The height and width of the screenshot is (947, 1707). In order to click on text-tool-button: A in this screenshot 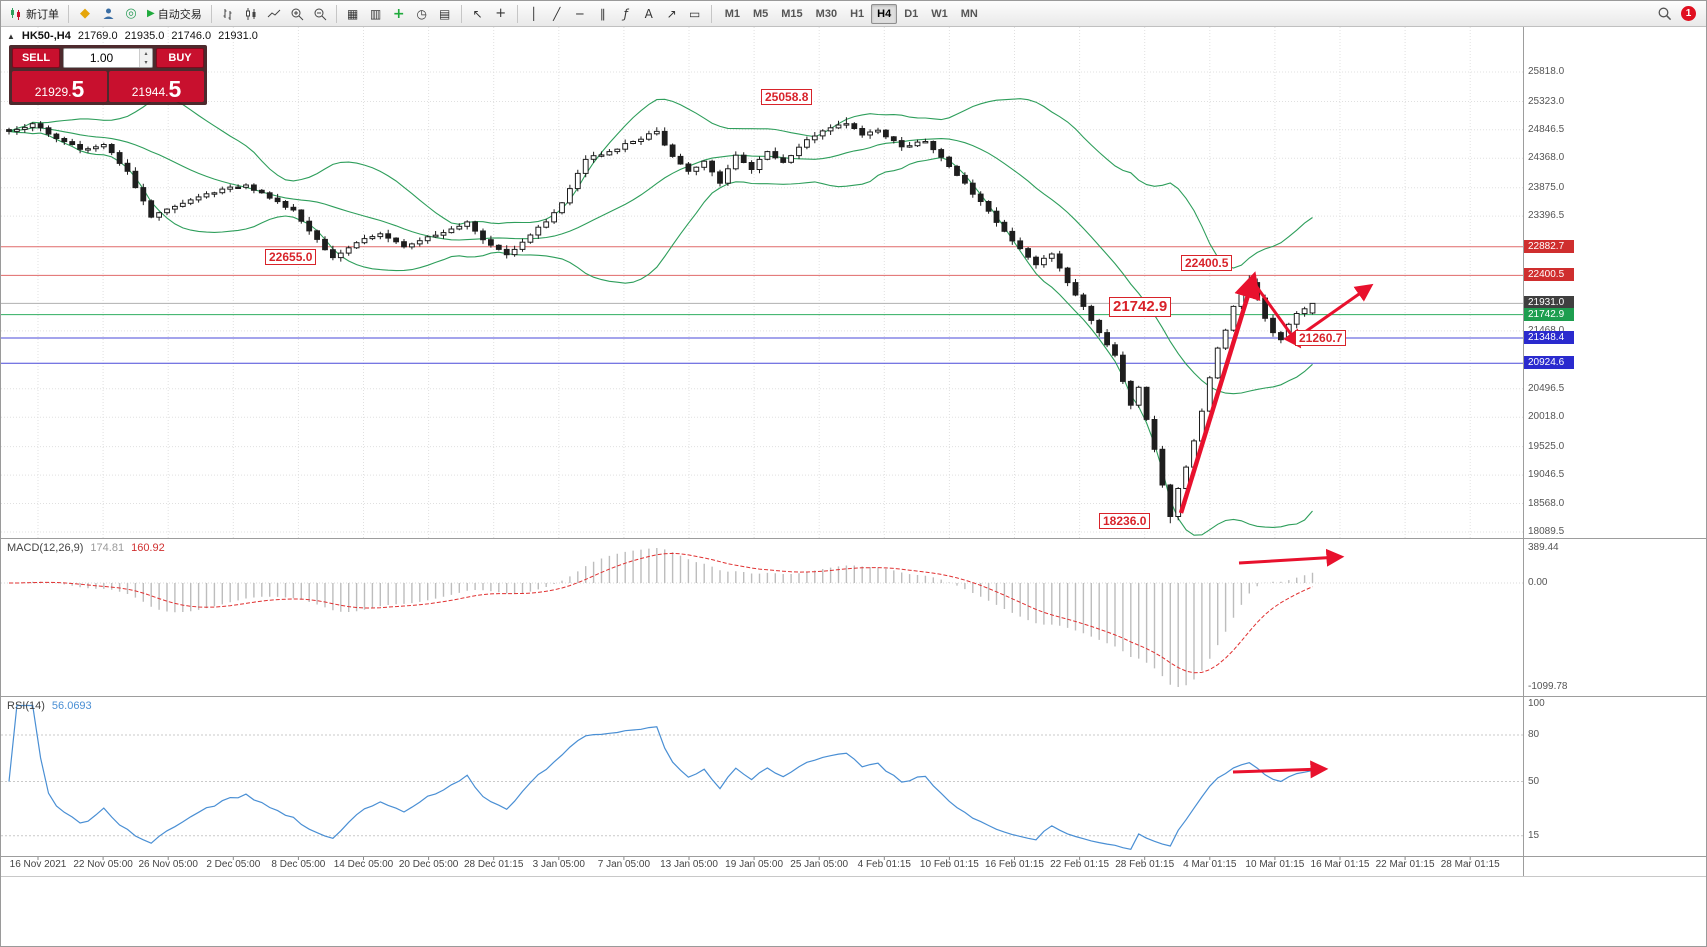, I will do `click(649, 14)`.